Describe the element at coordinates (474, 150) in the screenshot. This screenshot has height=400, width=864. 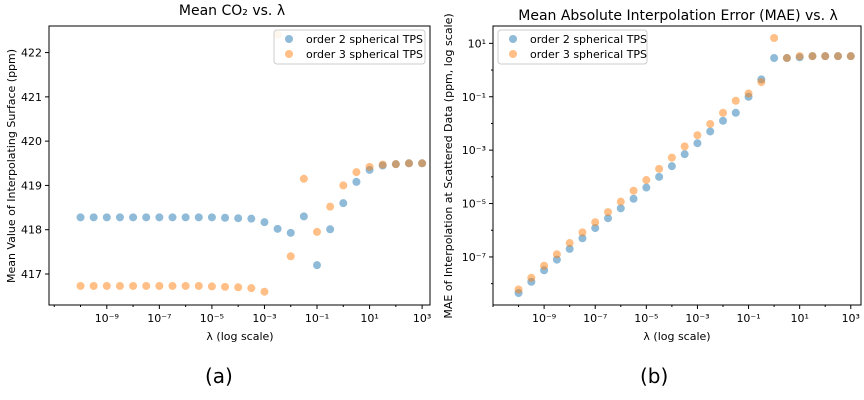
I see `b-y-tick-label: 10⁻³` at that location.